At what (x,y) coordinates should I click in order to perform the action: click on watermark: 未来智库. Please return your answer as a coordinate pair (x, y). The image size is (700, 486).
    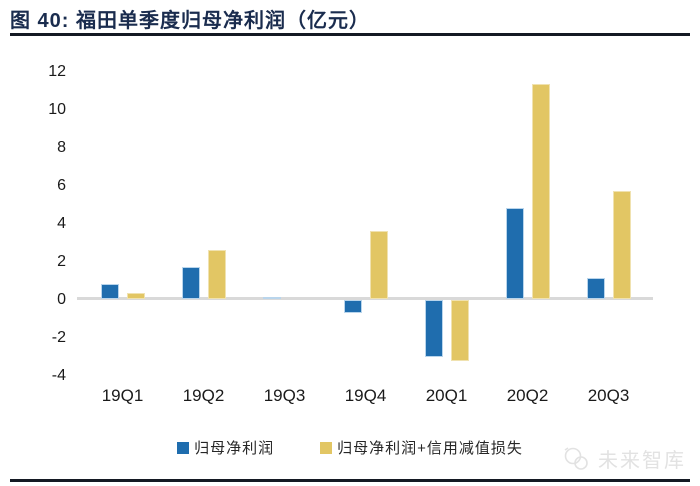
    Looking at the image, I should click on (624, 458).